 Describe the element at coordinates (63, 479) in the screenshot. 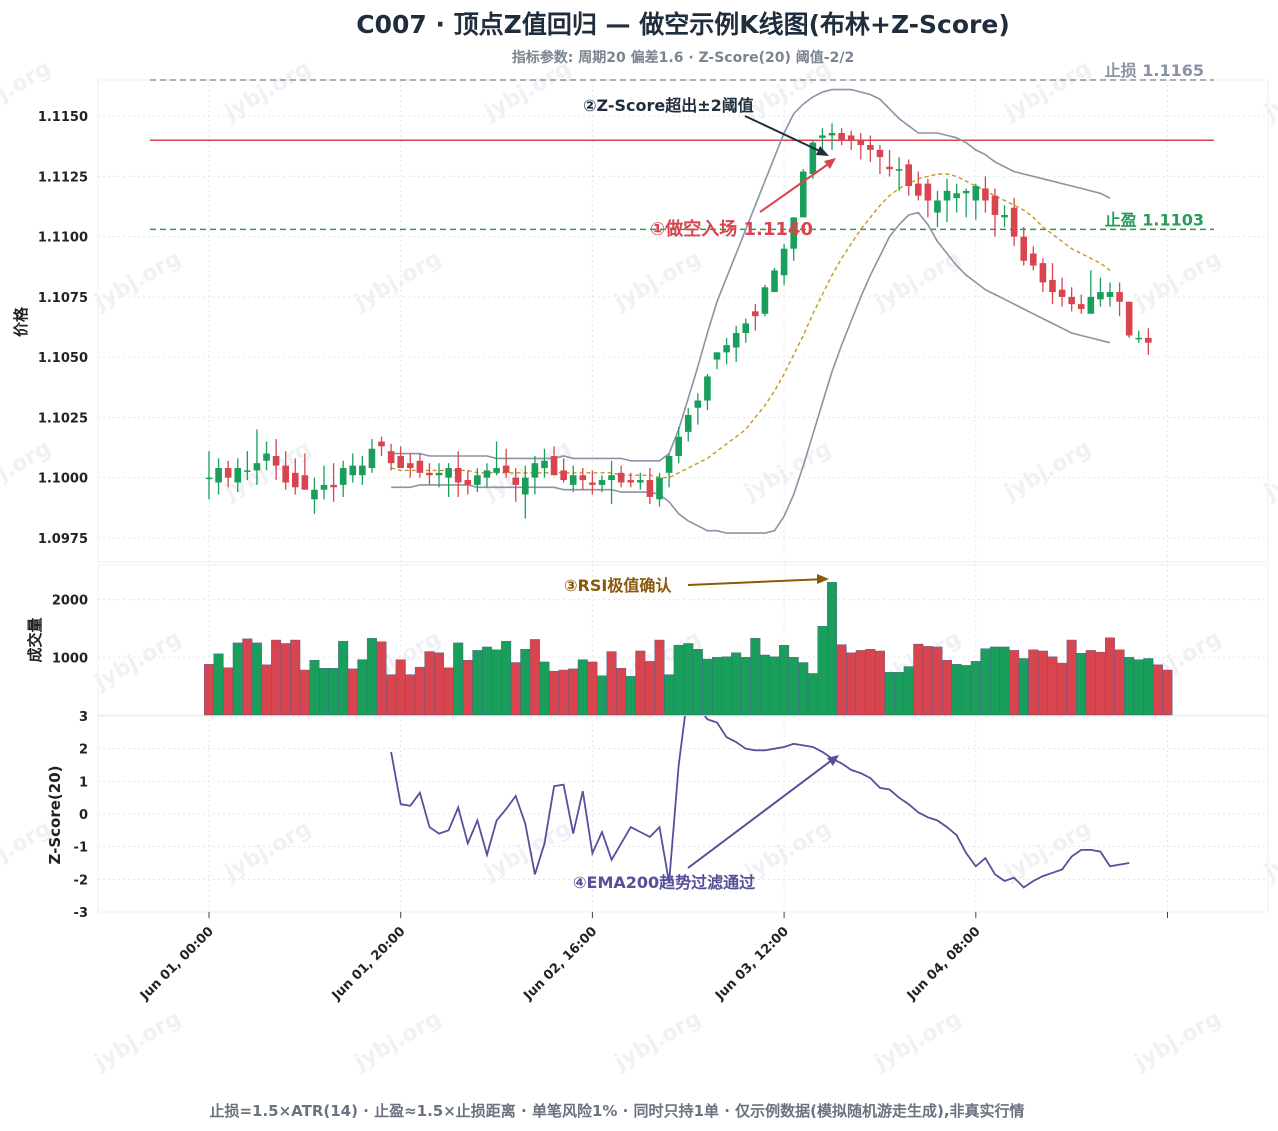

I see `price-tick-label: 1.1000` at that location.